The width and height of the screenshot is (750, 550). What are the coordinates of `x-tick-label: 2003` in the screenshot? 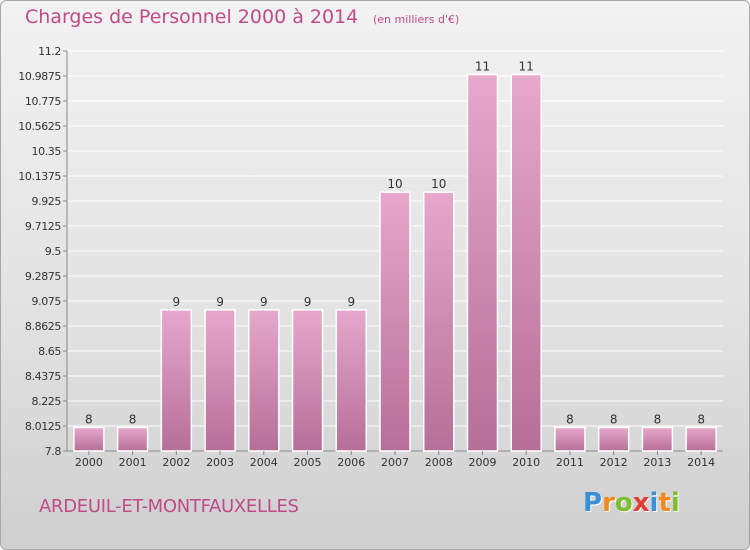 It's located at (220, 462).